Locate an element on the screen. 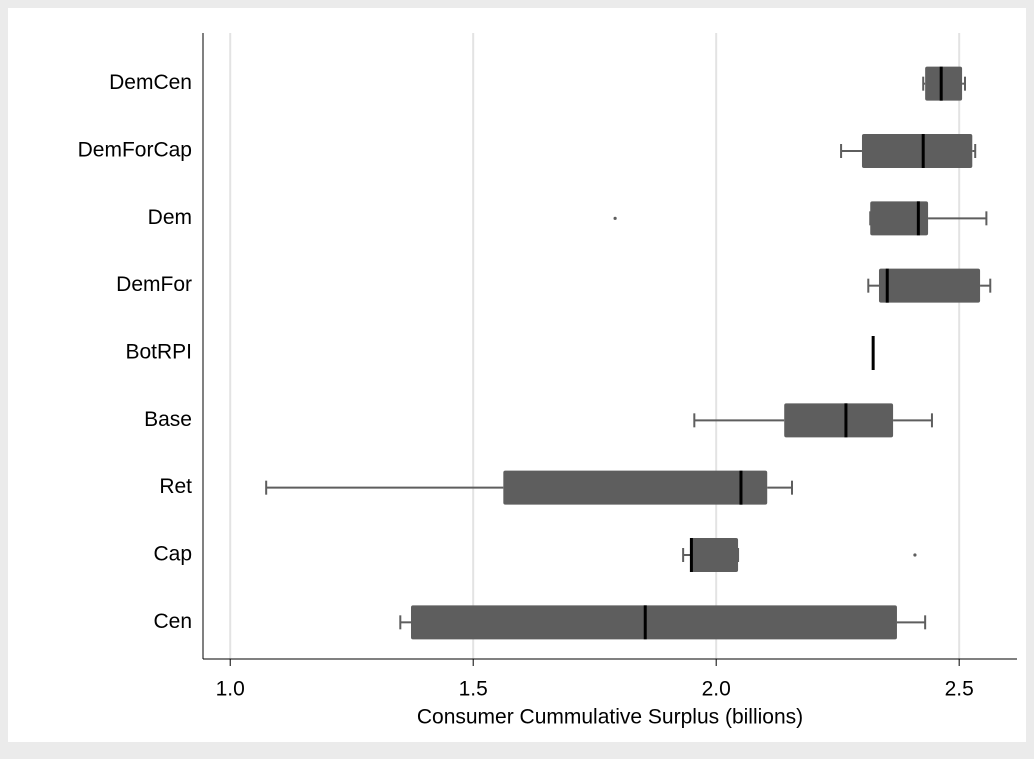  x-axis-title: Consumer Cummulative Surplus (billions) is located at coordinates (610, 717).